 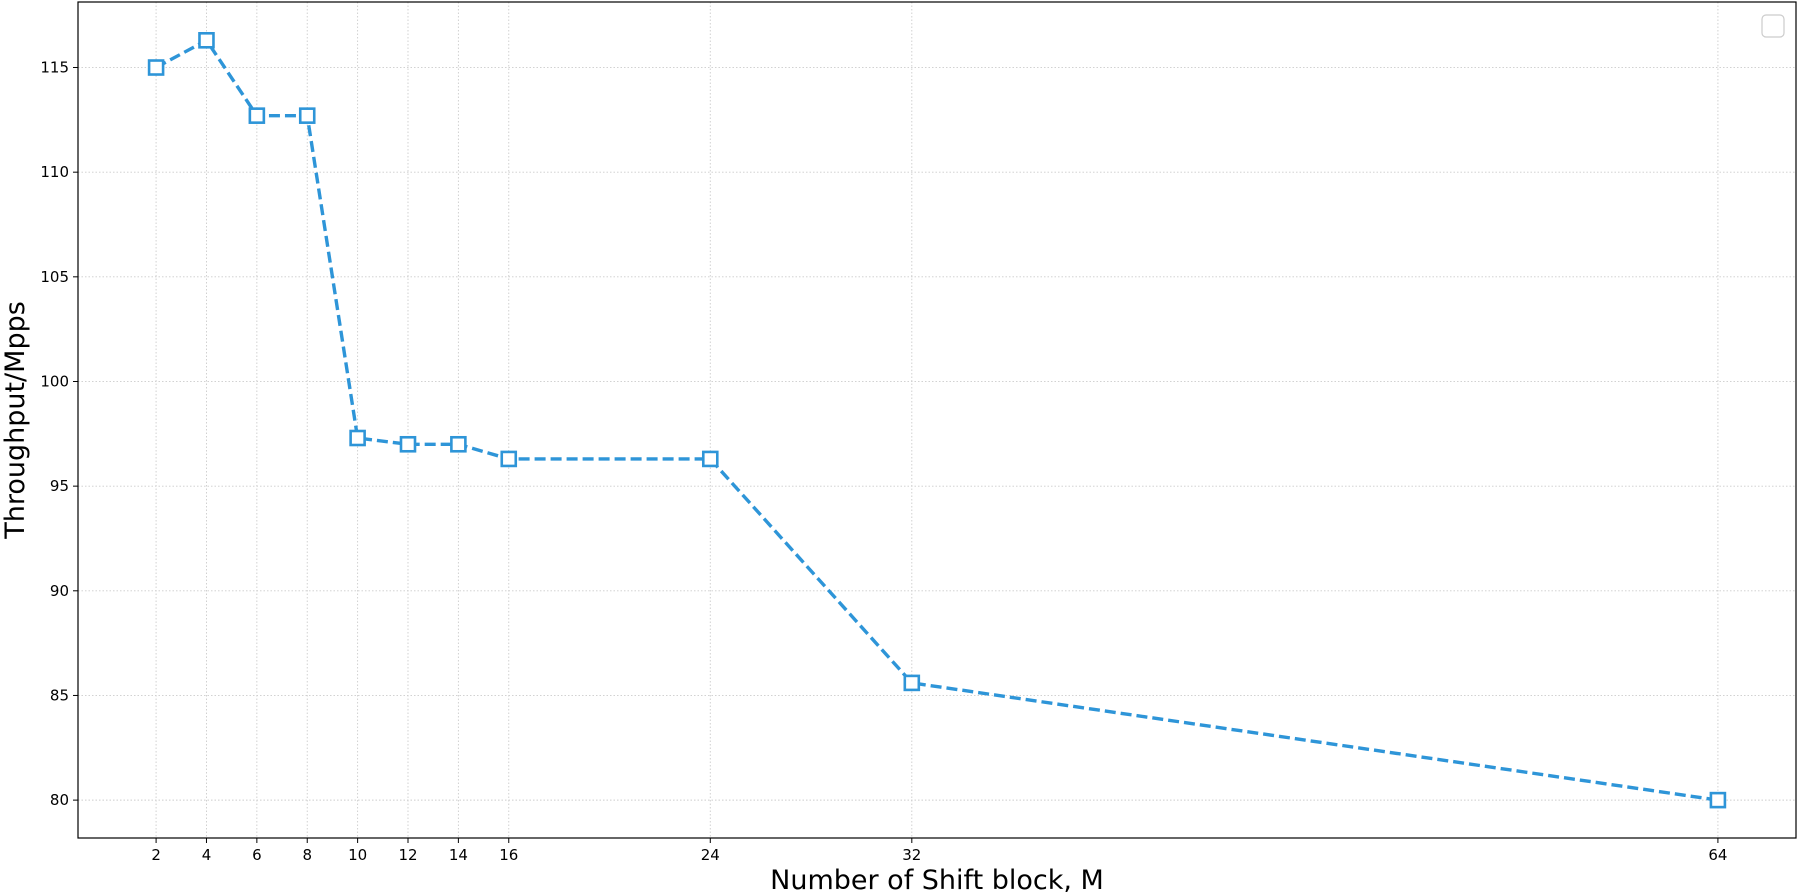 I want to click on y-tick-label: 80, so click(x=59, y=800).